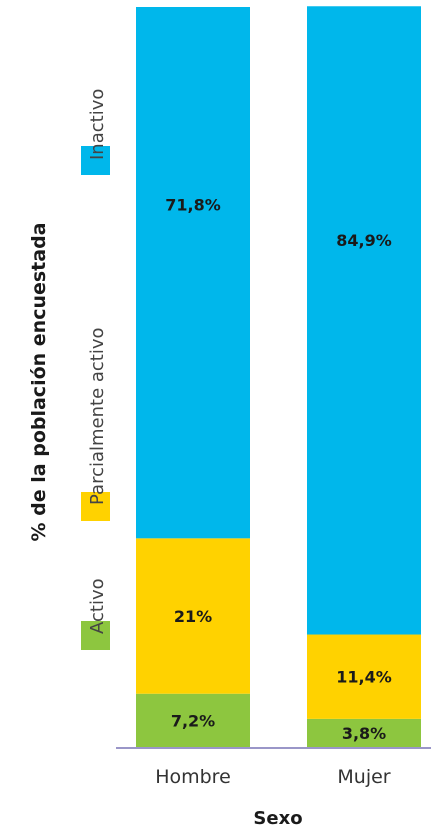 The image size is (431, 831). I want to click on data-label-hombre-0: 7,2%, so click(193, 720).